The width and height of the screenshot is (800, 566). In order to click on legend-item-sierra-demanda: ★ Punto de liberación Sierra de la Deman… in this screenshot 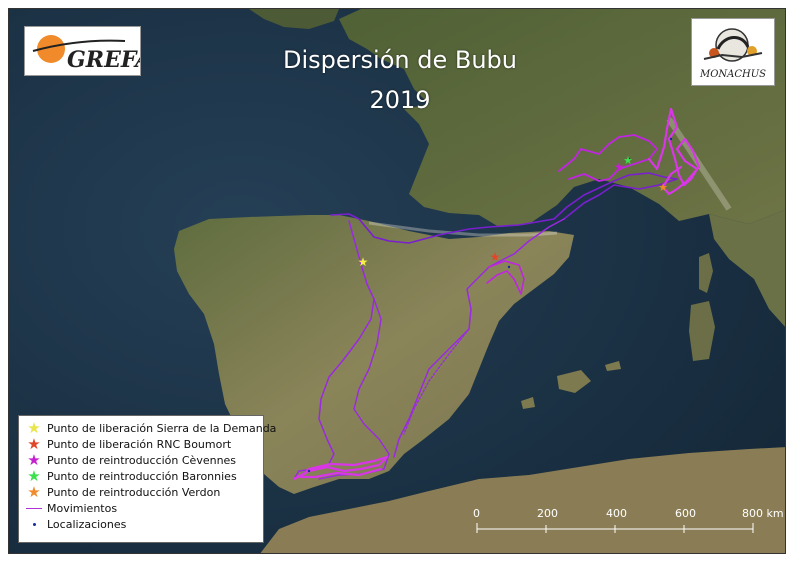, I will do `click(149, 428)`.